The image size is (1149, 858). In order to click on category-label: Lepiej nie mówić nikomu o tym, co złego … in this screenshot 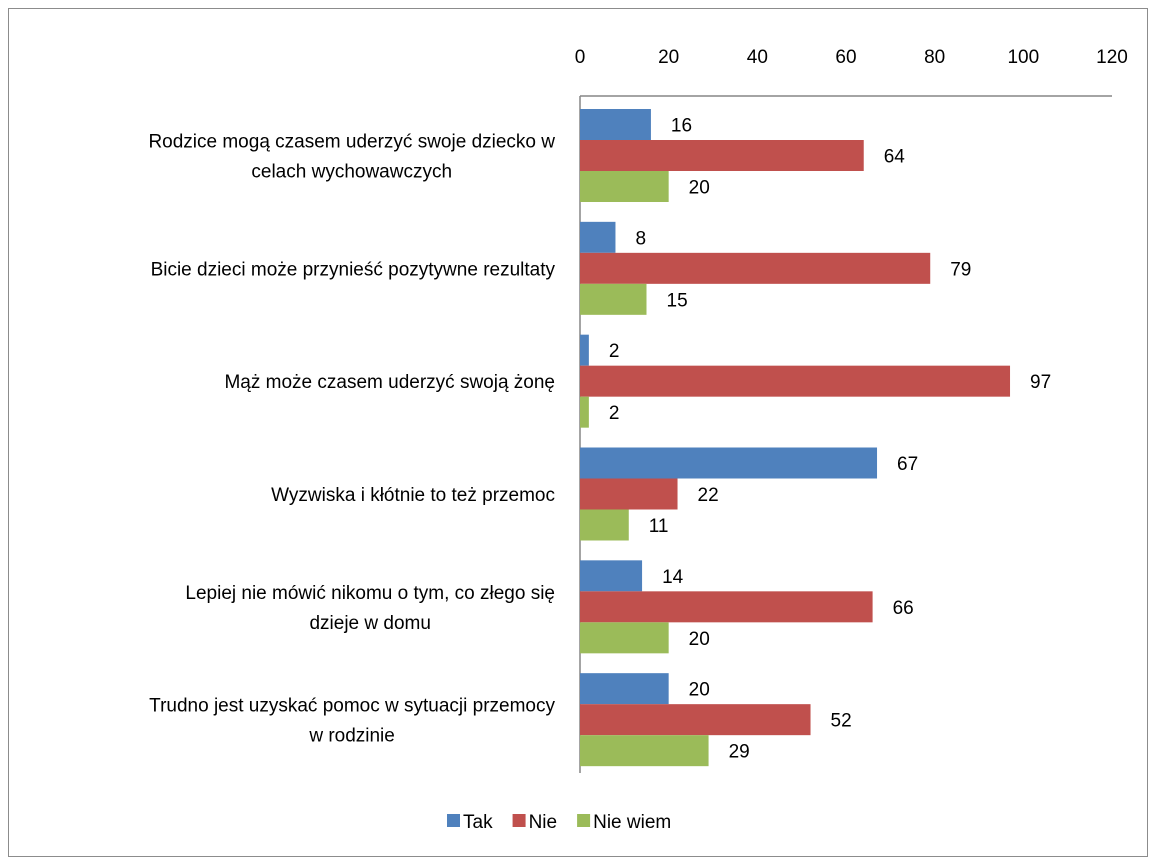, I will do `click(370, 608)`.